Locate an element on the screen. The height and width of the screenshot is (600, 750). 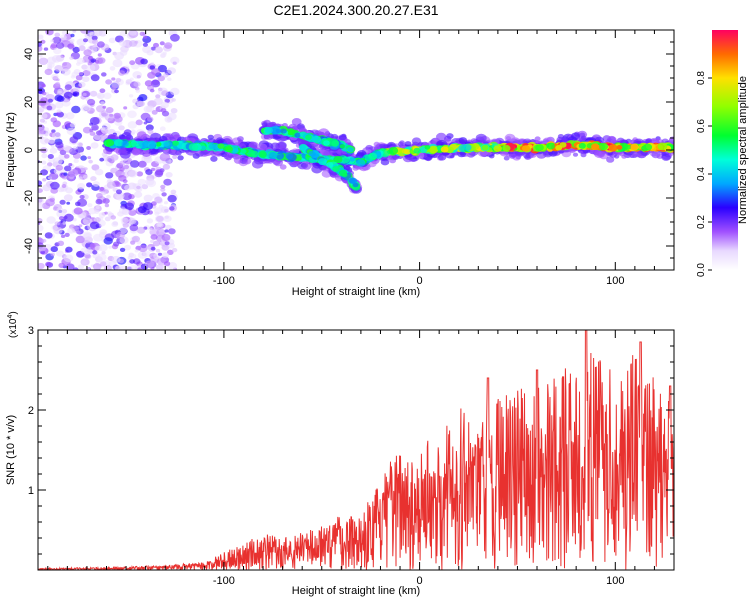
y-tick-label: -40 is located at coordinates (29, 246).